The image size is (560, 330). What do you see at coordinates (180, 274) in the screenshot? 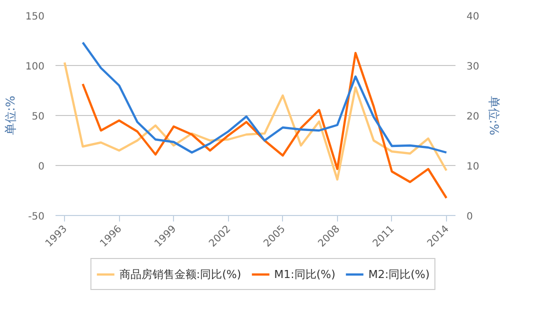
I see `legend-label: 商品房销售金额:同比(%)` at bounding box center [180, 274].